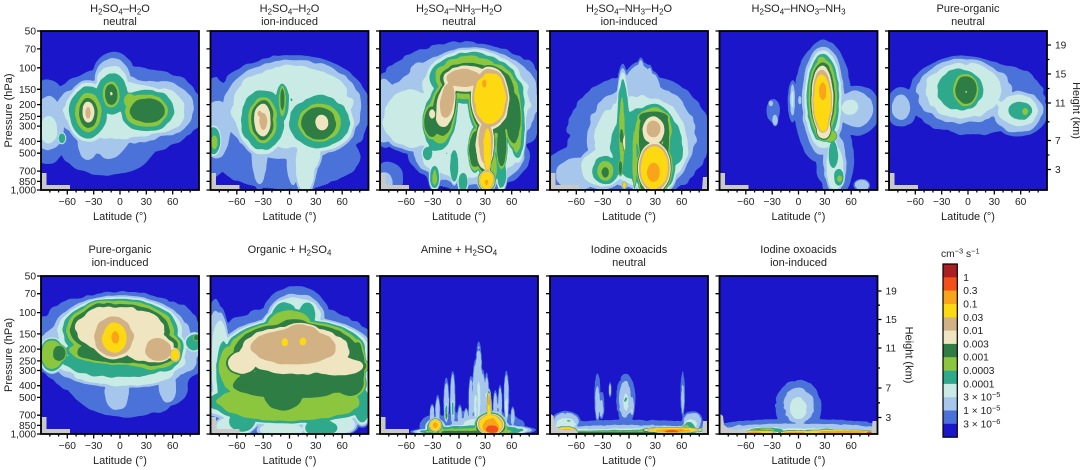 This screenshot has width=1080, height=470. Describe the element at coordinates (31, 294) in the screenshot. I see `svg-text: 70` at that location.